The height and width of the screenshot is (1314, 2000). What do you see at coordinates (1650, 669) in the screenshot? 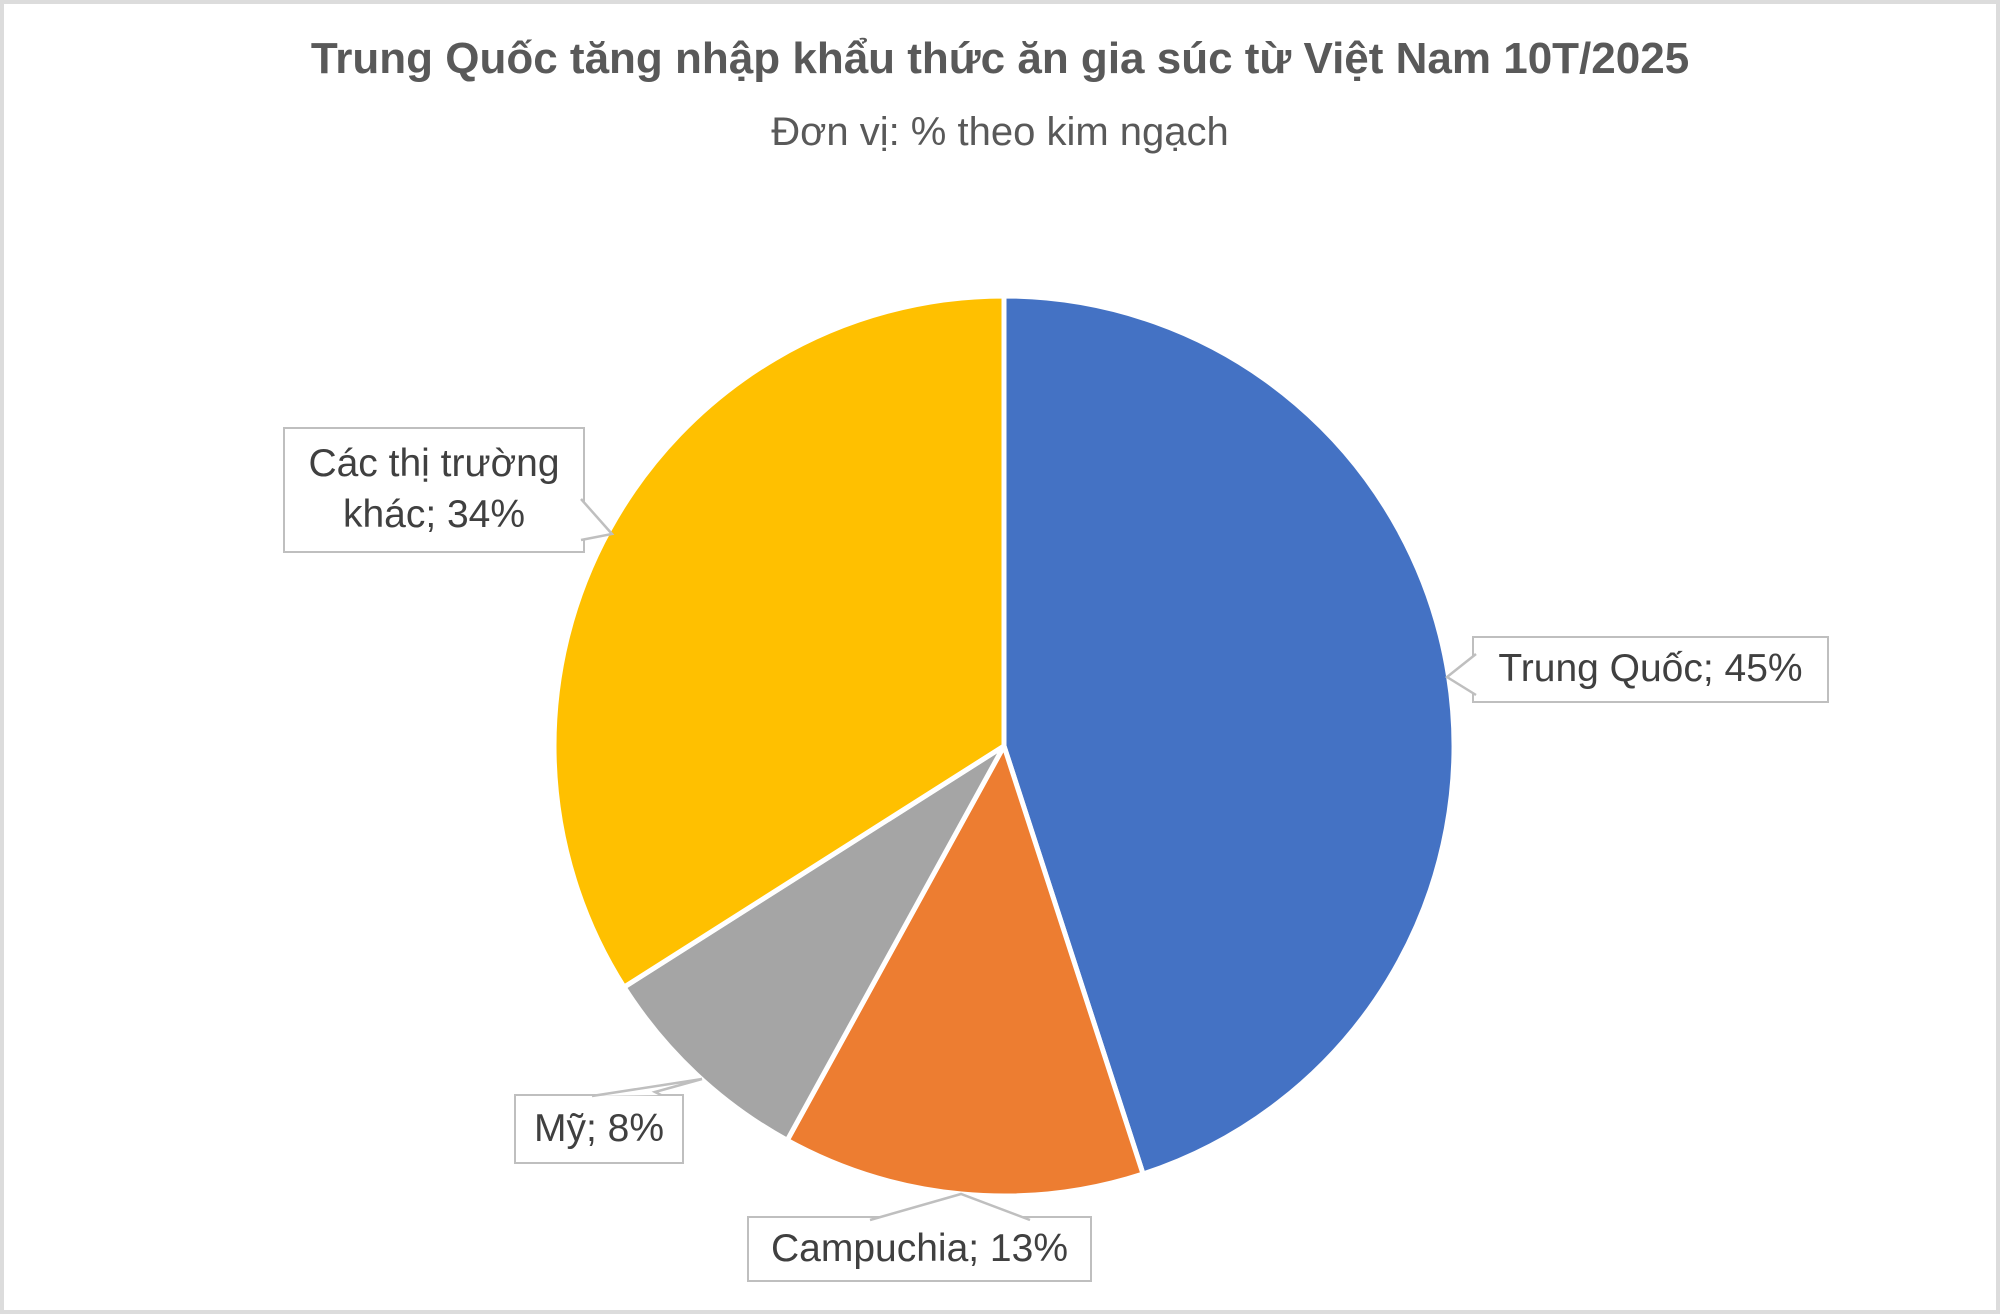
I see `callout-trung-quoc: Trung Quốc; 45%` at bounding box center [1650, 669].